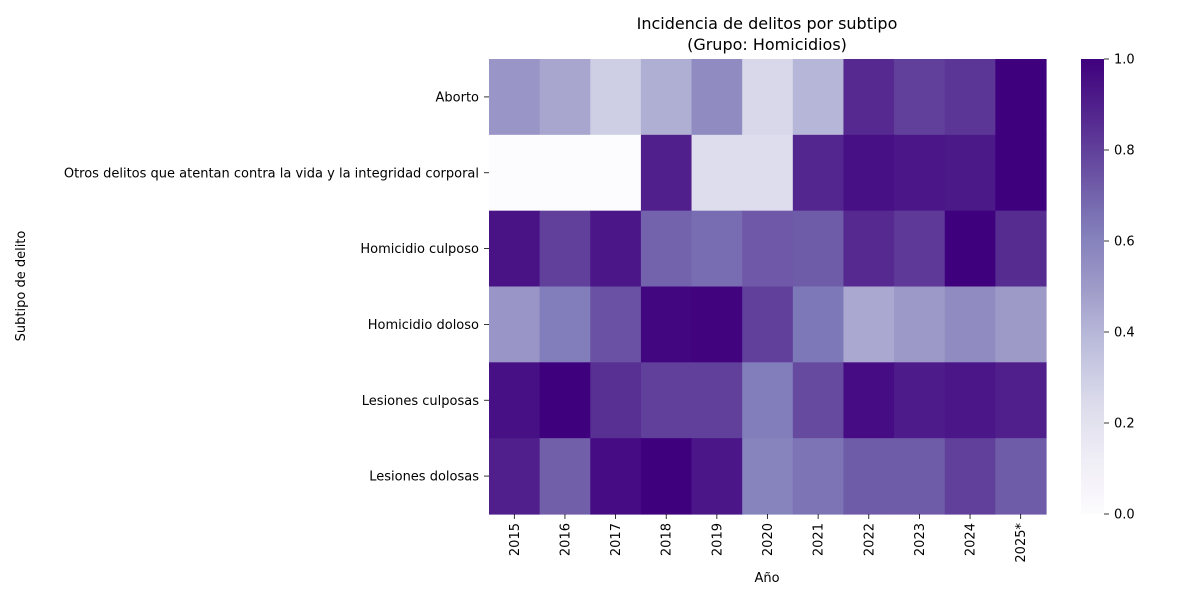  I want to click on colorbar-tick-label: 1.0, so click(1124, 60).